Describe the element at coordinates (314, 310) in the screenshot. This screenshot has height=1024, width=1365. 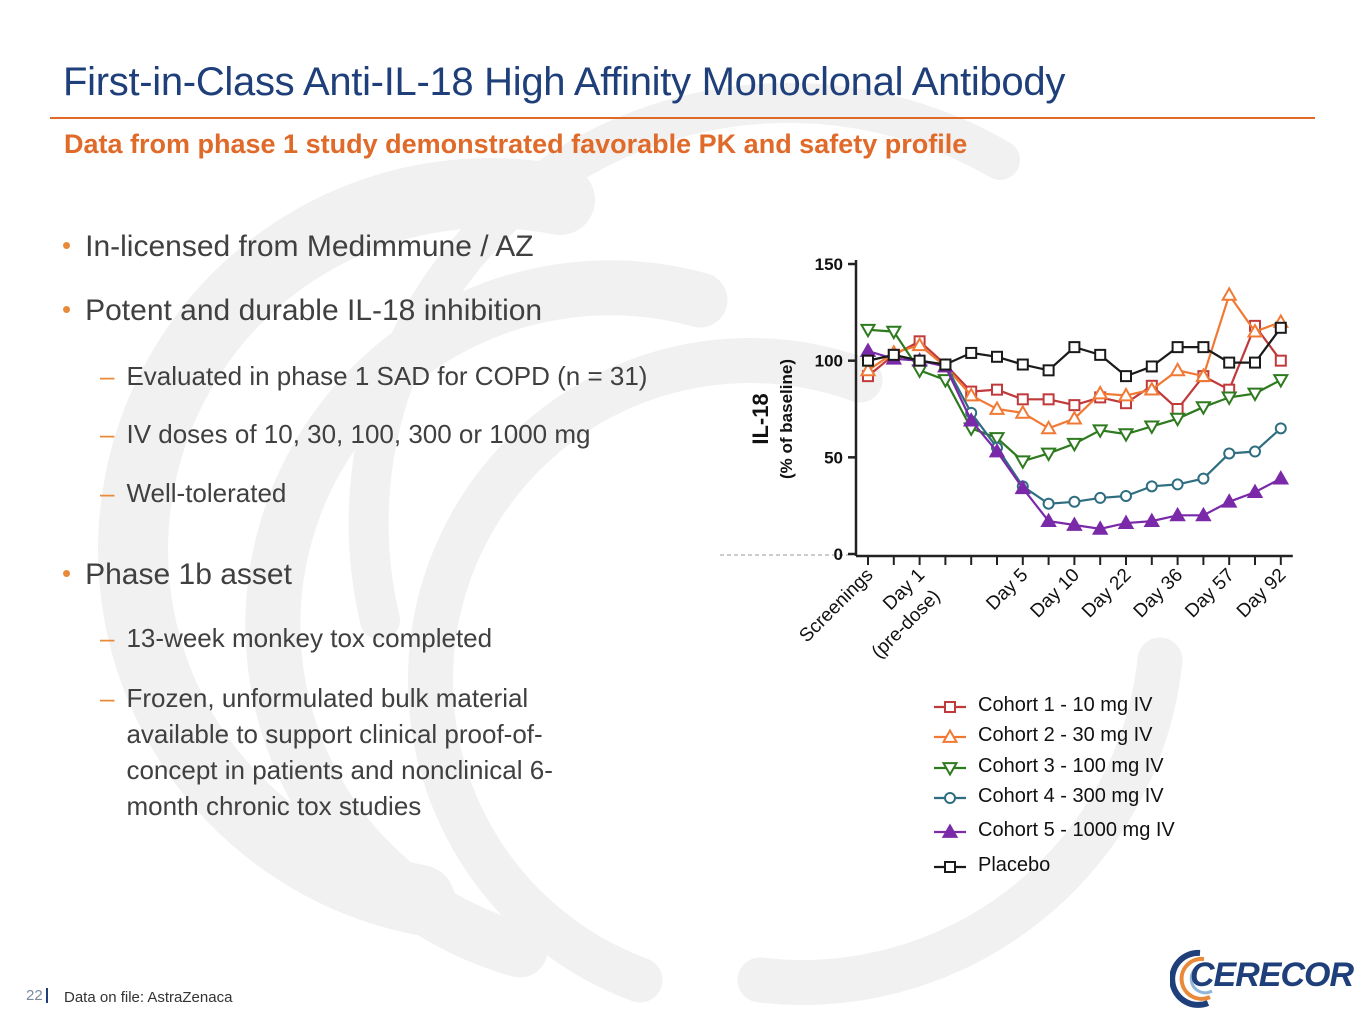
I see `bullet-text: Potent and durable IL-18 inhibition` at that location.